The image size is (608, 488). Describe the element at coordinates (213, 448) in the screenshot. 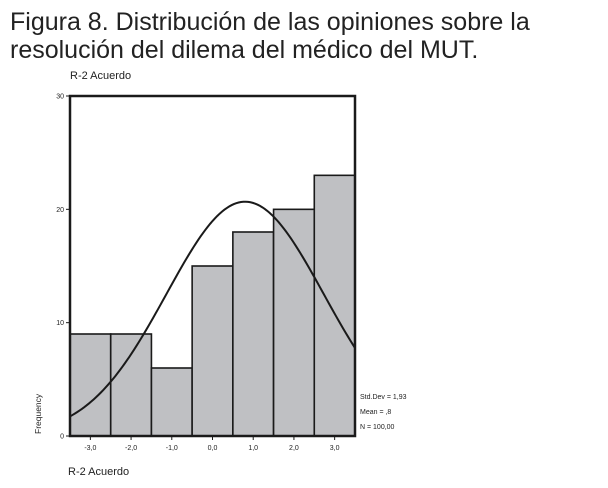

I see `x-tick-label: 0,0` at that location.